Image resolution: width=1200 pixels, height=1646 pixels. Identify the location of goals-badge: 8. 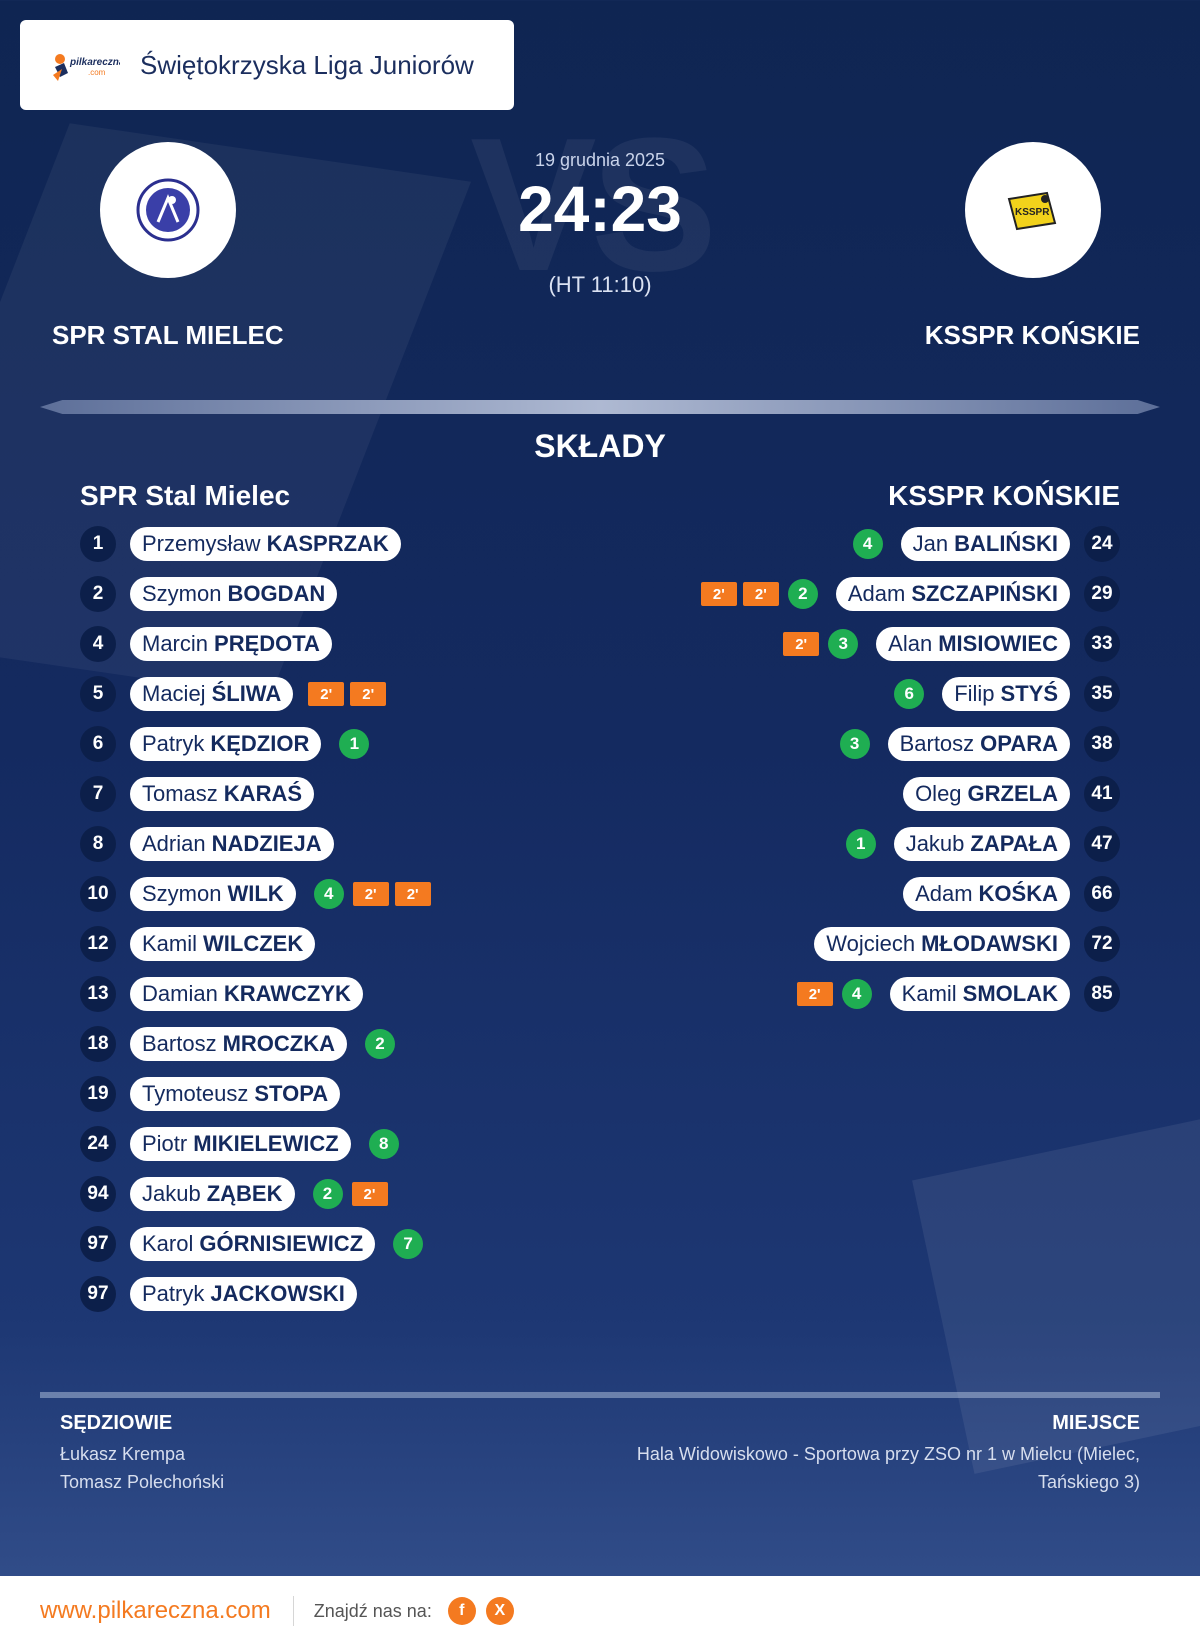
(383, 1144).